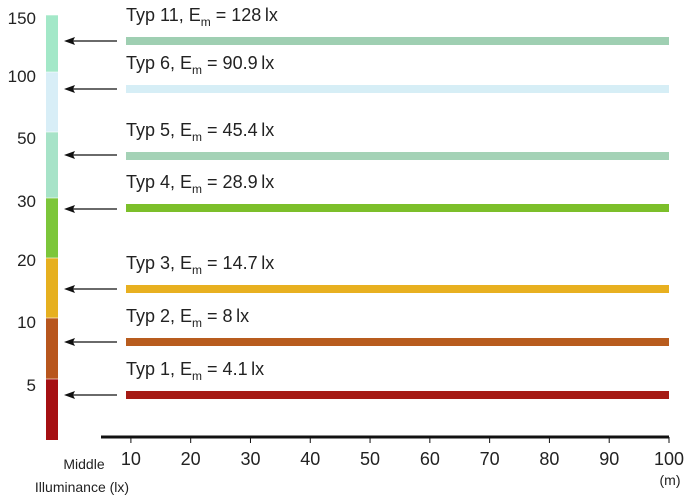  I want to click on scale-caption-line1: Middle, so click(83, 464).